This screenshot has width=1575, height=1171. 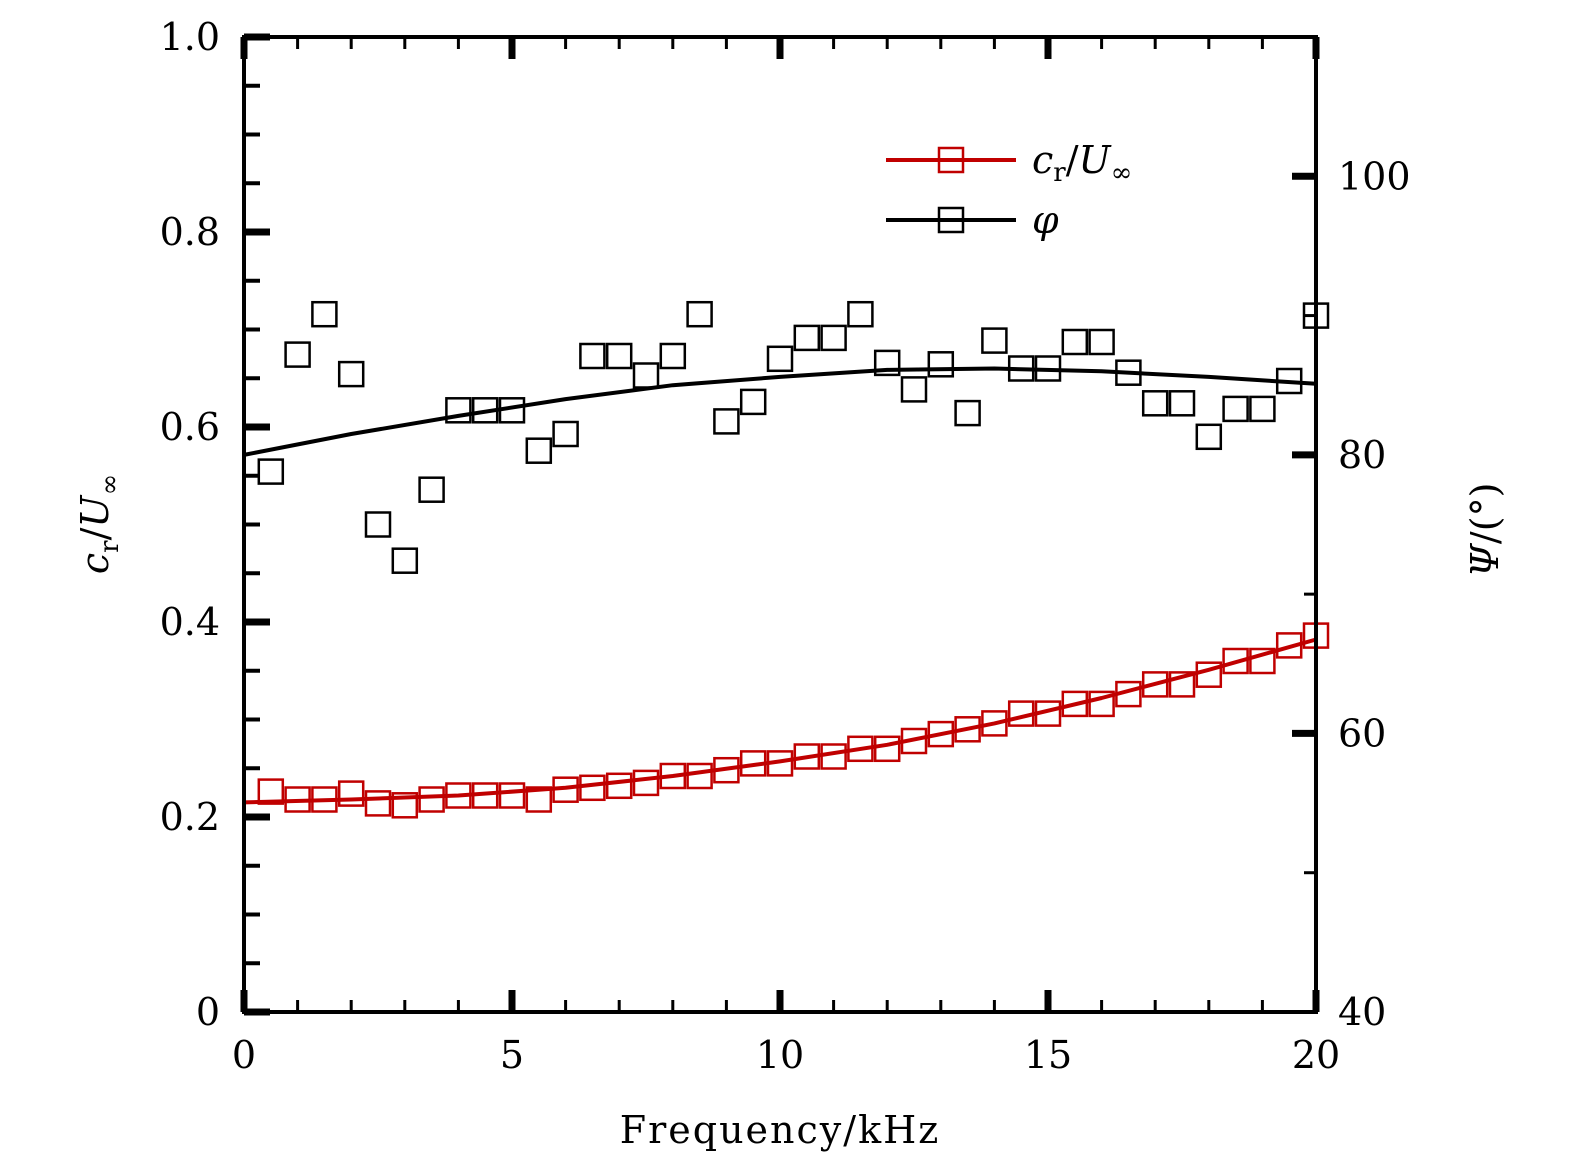 What do you see at coordinates (1316, 1055) in the screenshot?
I see `x-tick-label: 20` at bounding box center [1316, 1055].